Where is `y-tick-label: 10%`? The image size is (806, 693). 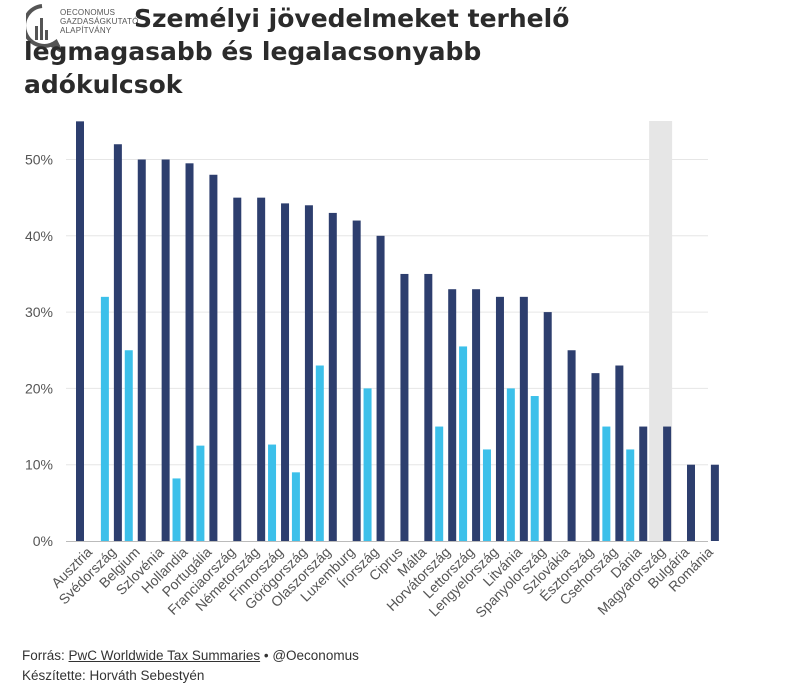 y-tick-label: 10% is located at coordinates (39, 465).